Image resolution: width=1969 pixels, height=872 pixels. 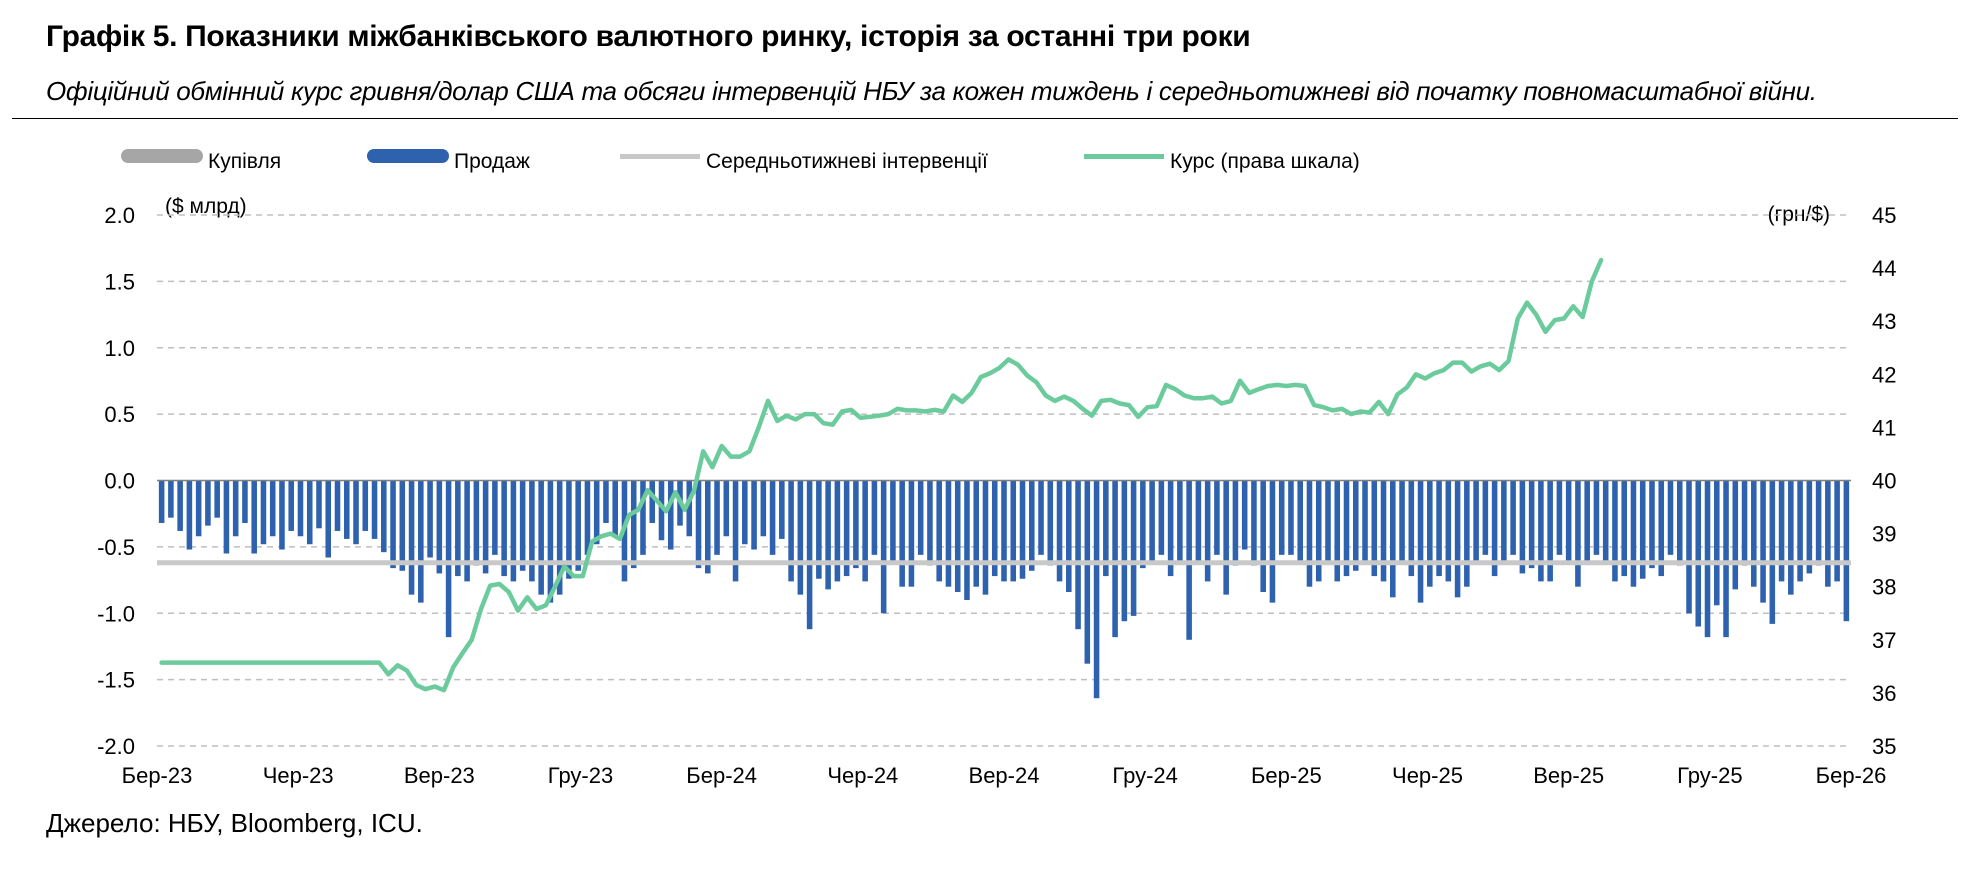 I want to click on left-axis-unit: ($ млрд), so click(x=206, y=206).